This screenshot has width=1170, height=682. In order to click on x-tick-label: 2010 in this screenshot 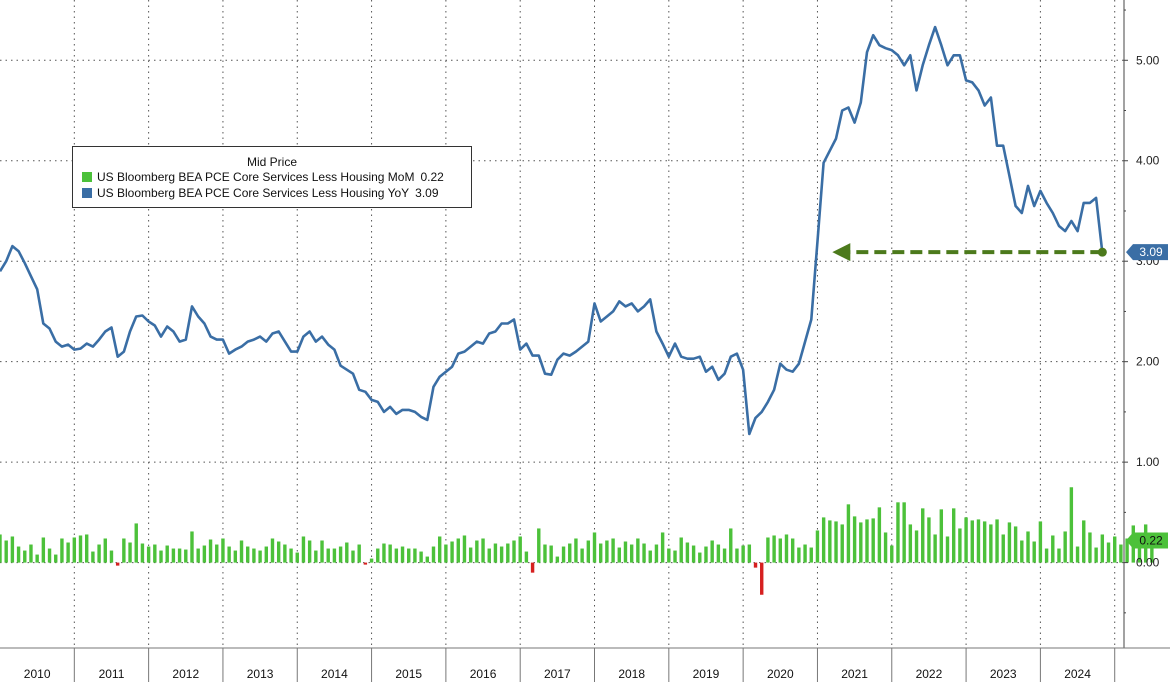, I will do `click(37, 674)`.